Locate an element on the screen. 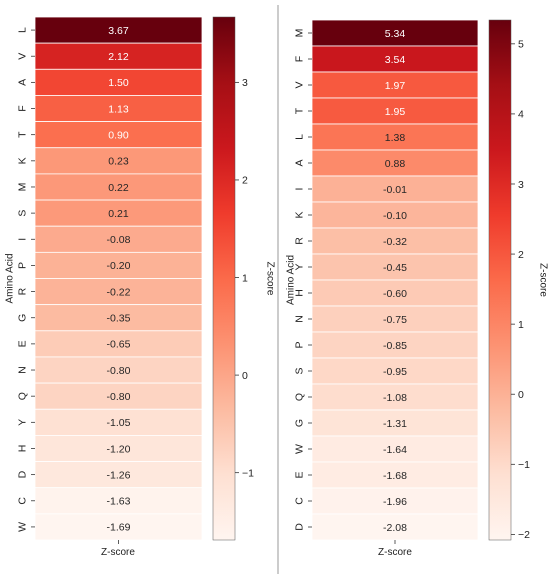 Image resolution: width=550 pixels, height=577 pixels. cell-value-label: 5.34 is located at coordinates (395, 34).